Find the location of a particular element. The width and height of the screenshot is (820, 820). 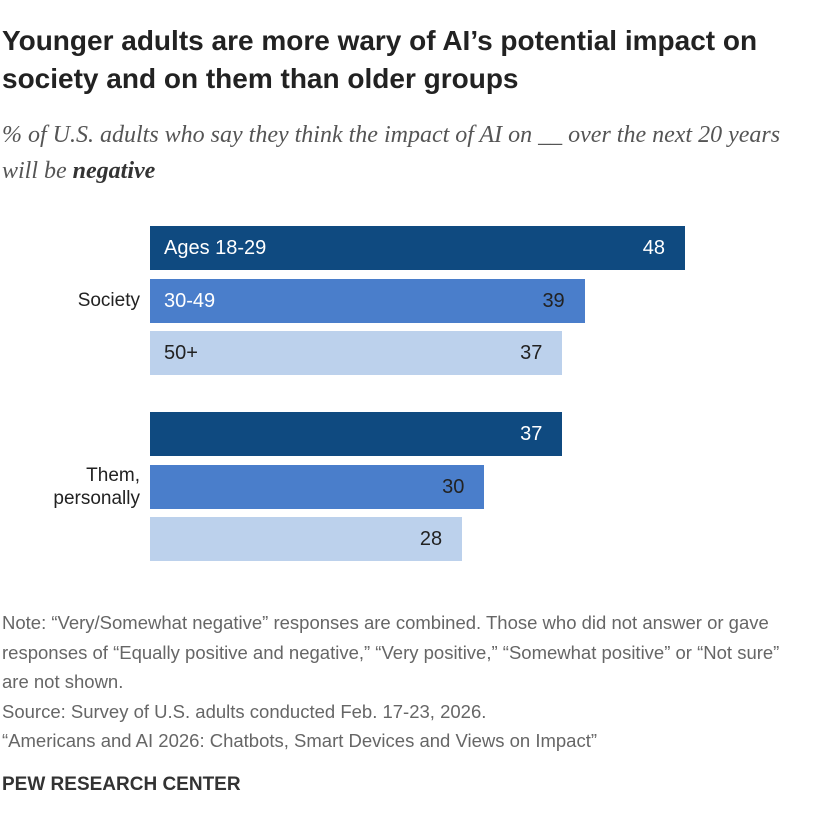

series-label: 50+ is located at coordinates (181, 353).